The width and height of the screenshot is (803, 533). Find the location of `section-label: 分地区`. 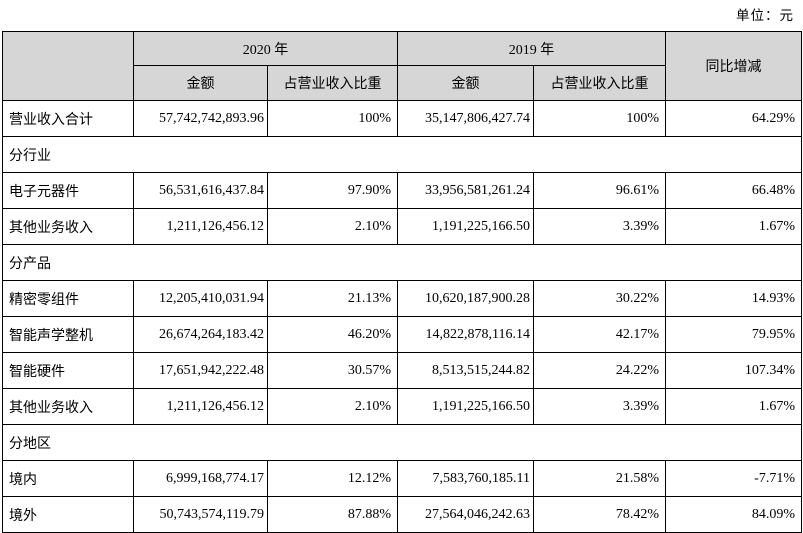

section-label: 分地区 is located at coordinates (402, 442).